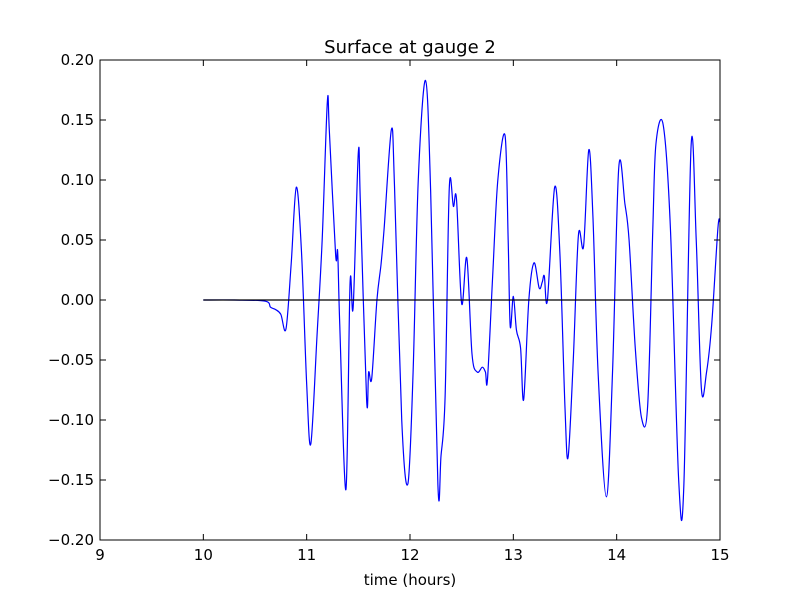  Describe the element at coordinates (203, 555) in the screenshot. I see `x-tick-label: 10` at that location.